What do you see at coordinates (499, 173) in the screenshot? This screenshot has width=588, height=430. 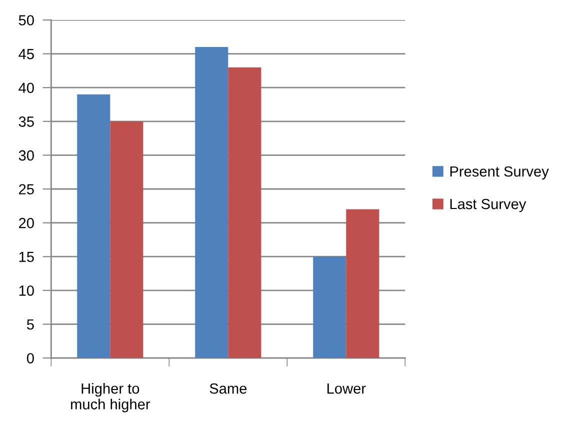 I see `legend-label: Present Survey` at bounding box center [499, 173].